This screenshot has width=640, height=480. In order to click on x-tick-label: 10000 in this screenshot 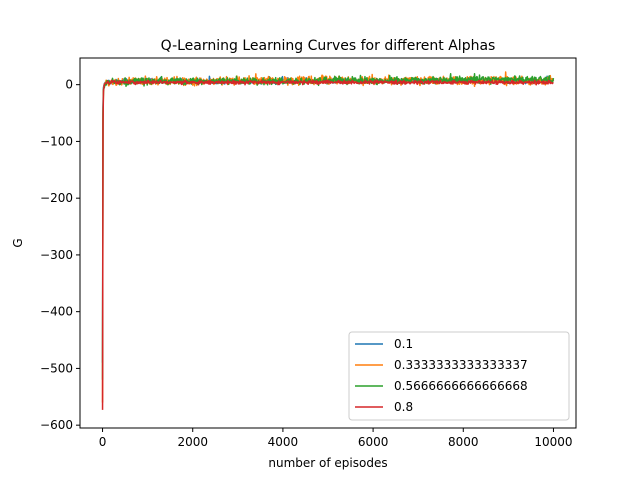, I will do `click(553, 442)`.